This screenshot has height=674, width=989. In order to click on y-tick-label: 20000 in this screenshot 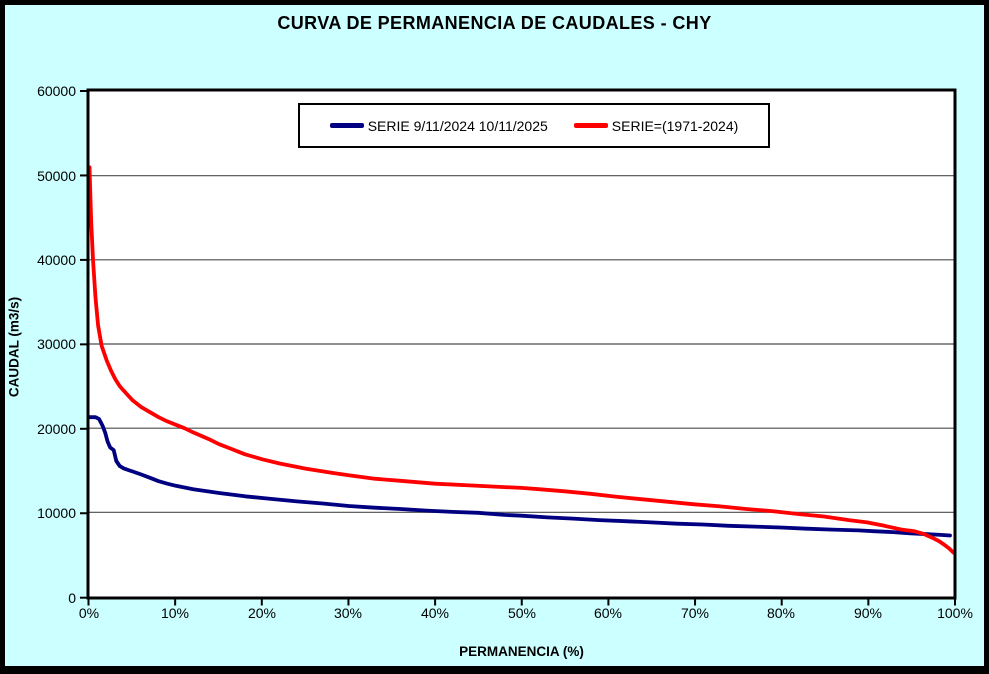, I will do `click(56, 429)`.